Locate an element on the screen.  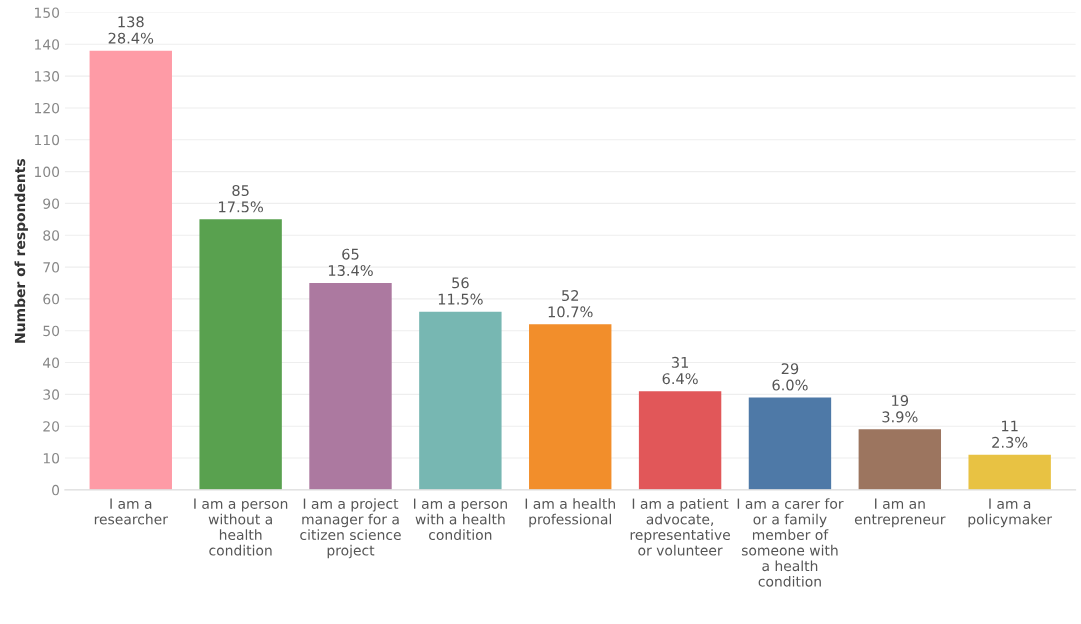
x-tick-label: I am a carer for or a family member of someone with a health condition is located at coordinates (790, 542).